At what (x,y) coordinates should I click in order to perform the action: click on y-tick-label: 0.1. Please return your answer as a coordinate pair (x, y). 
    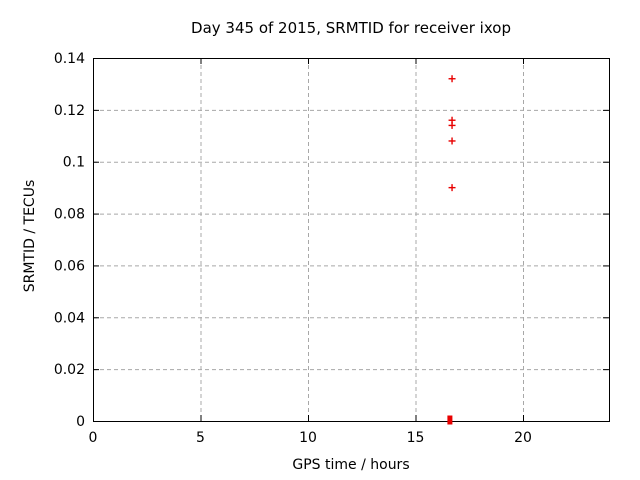
    Looking at the image, I should click on (74, 163).